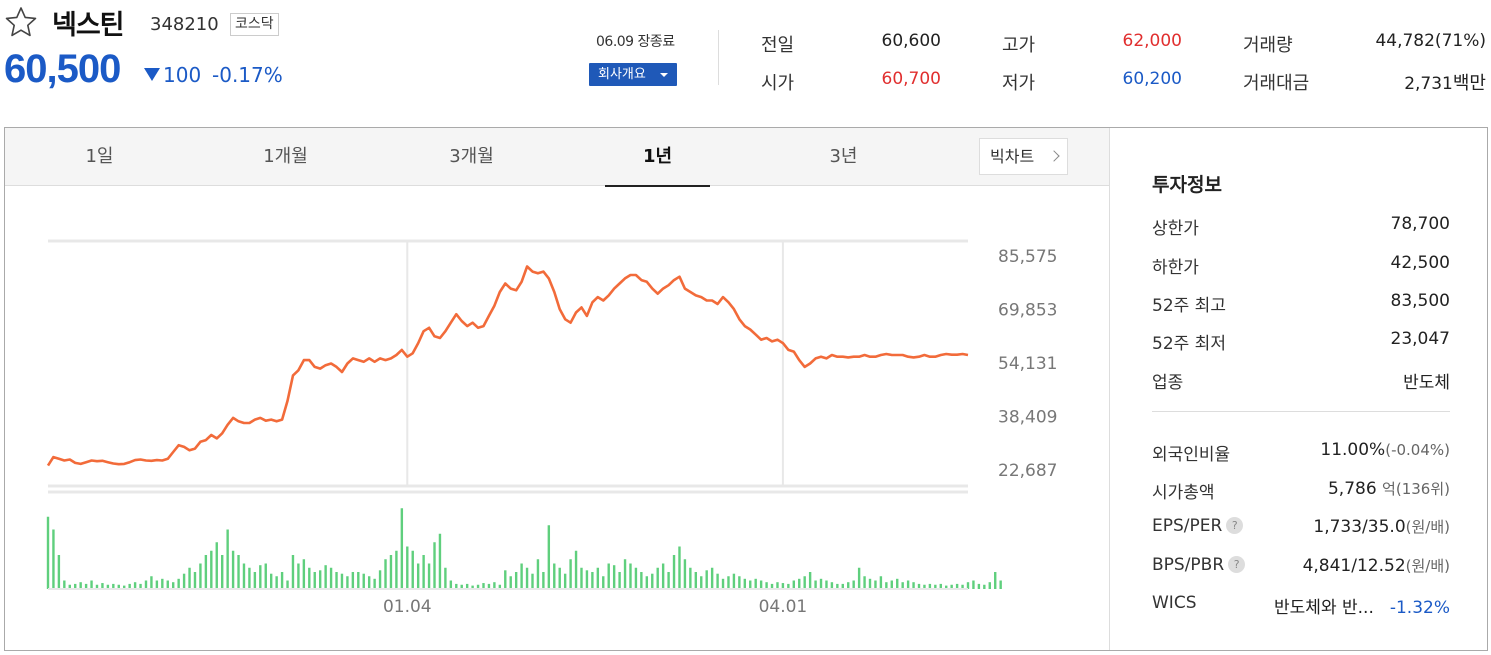  I want to click on info-row-eps: EPS/PER? 1,733/35.0(원/배), so click(1301, 528).